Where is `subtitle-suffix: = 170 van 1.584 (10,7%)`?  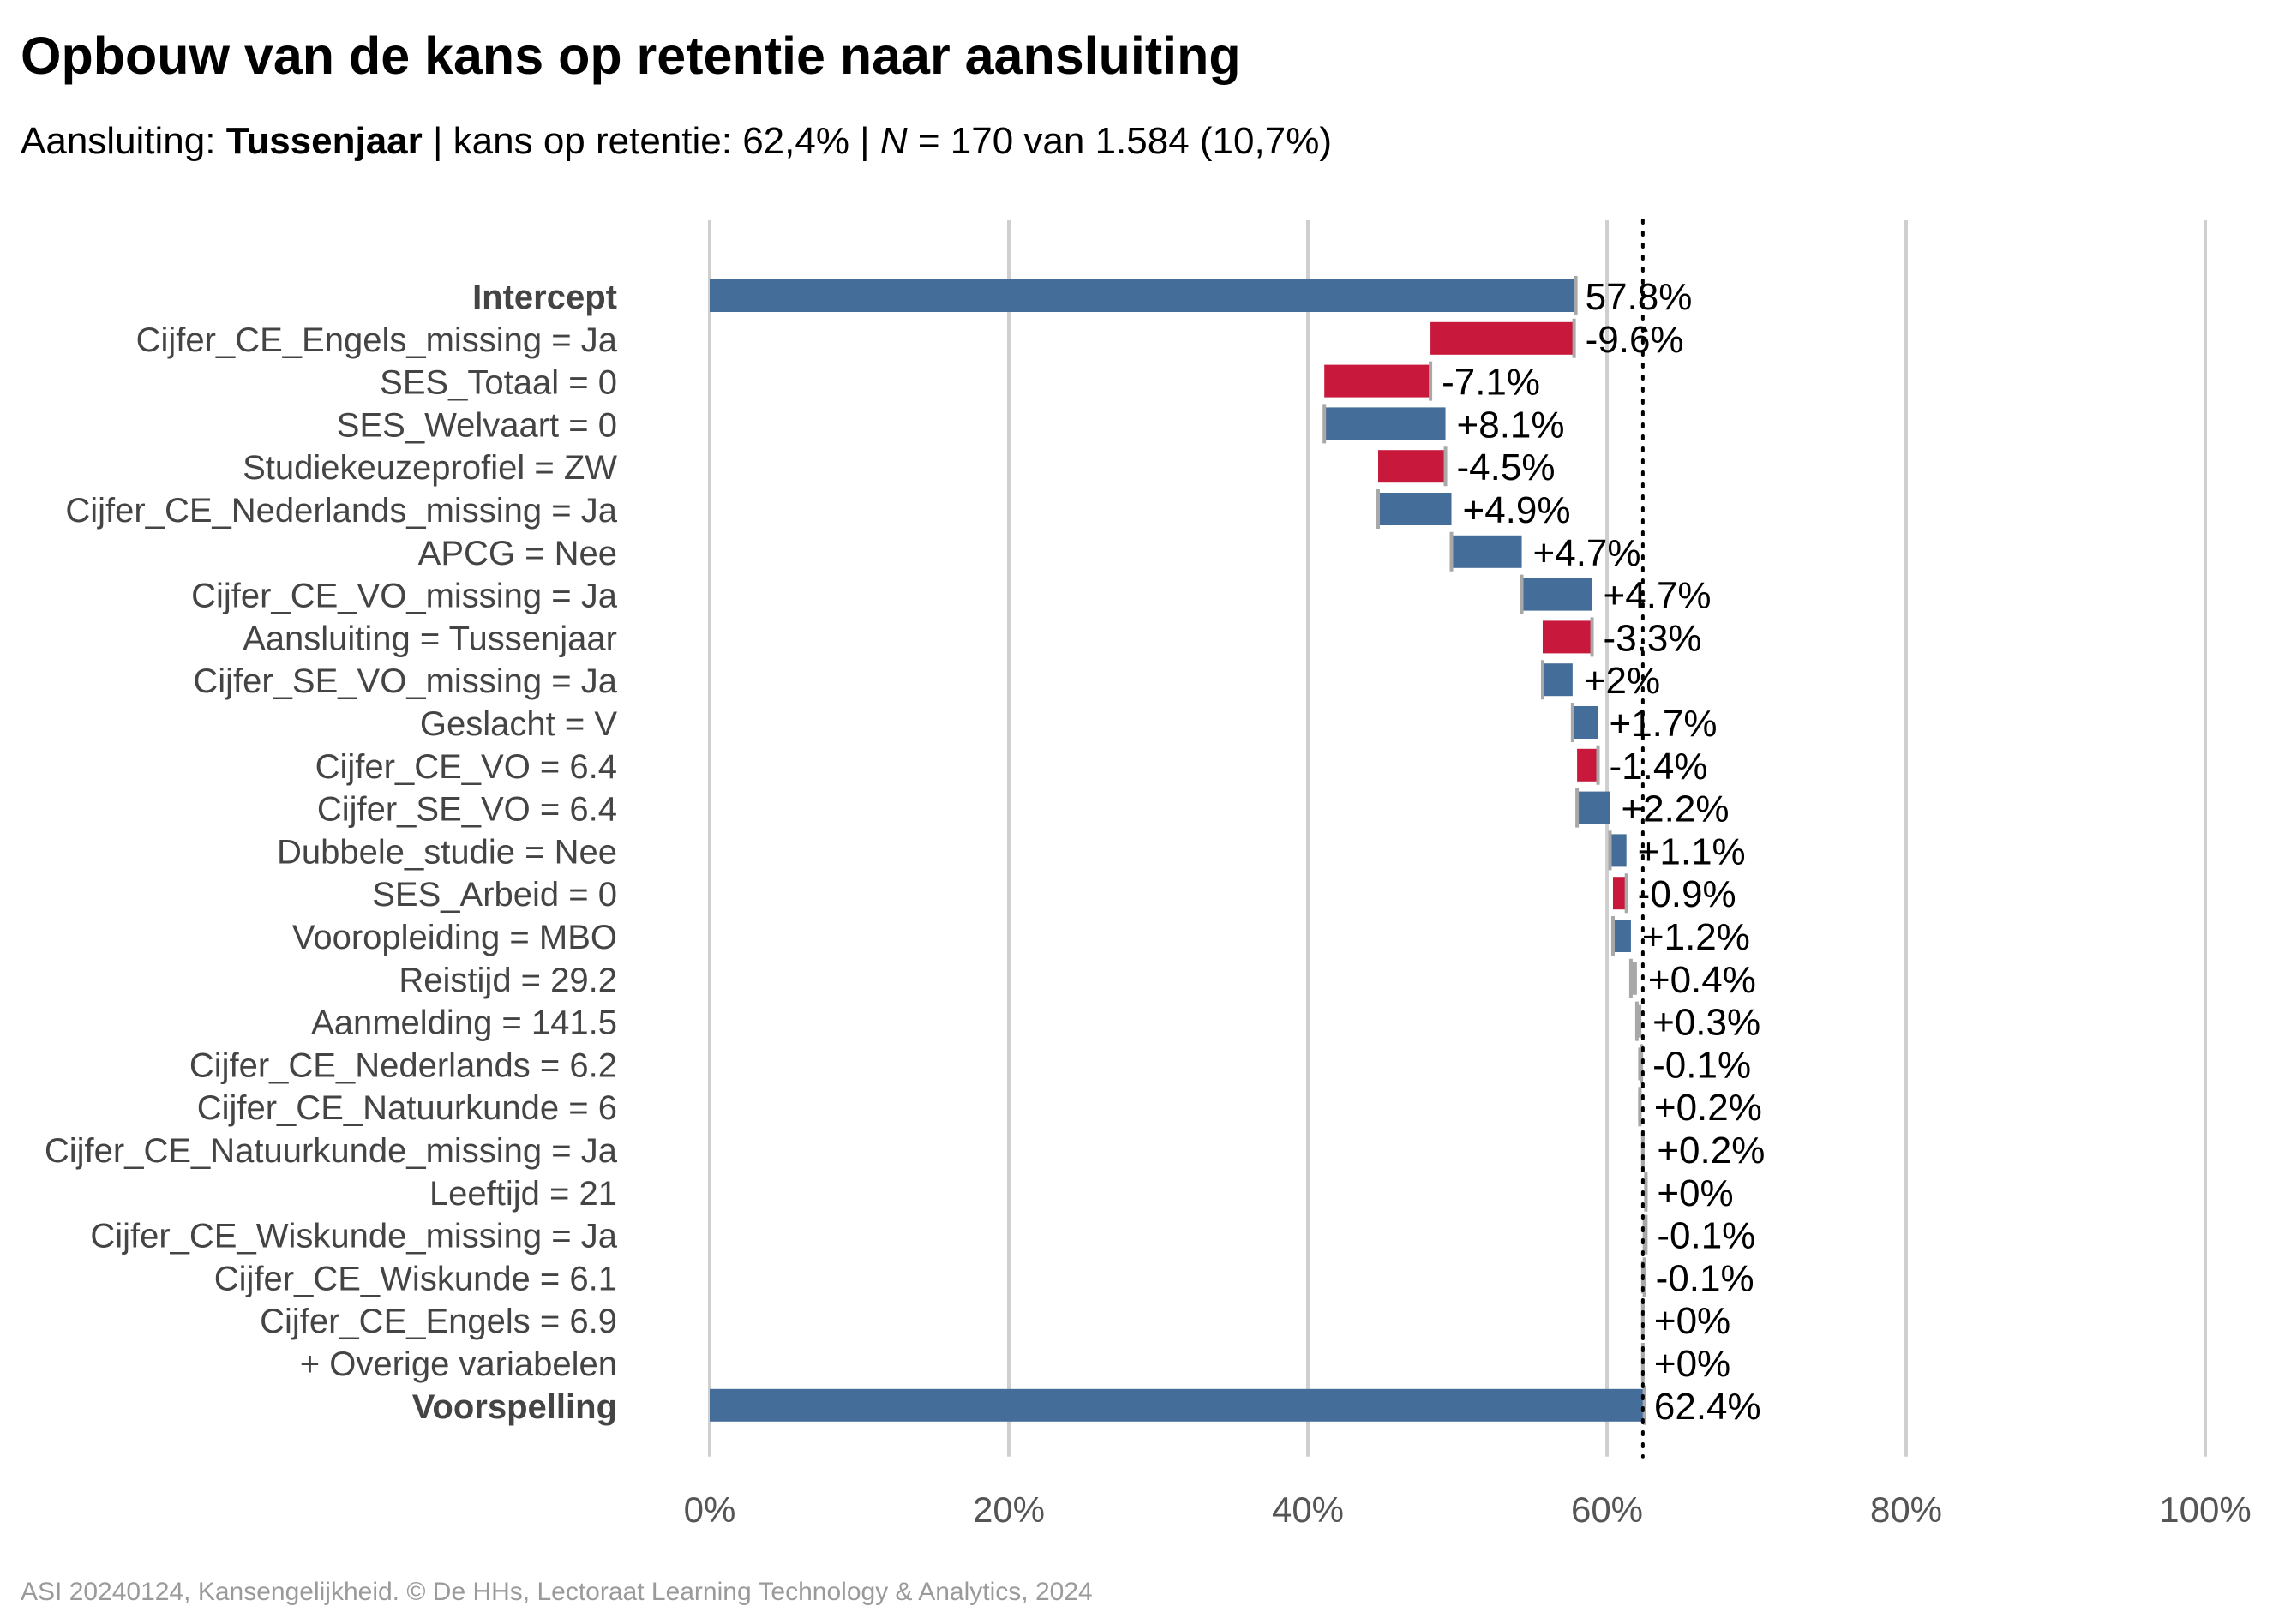
subtitle-suffix: = 170 van 1.584 (10,7%) is located at coordinates (1119, 141).